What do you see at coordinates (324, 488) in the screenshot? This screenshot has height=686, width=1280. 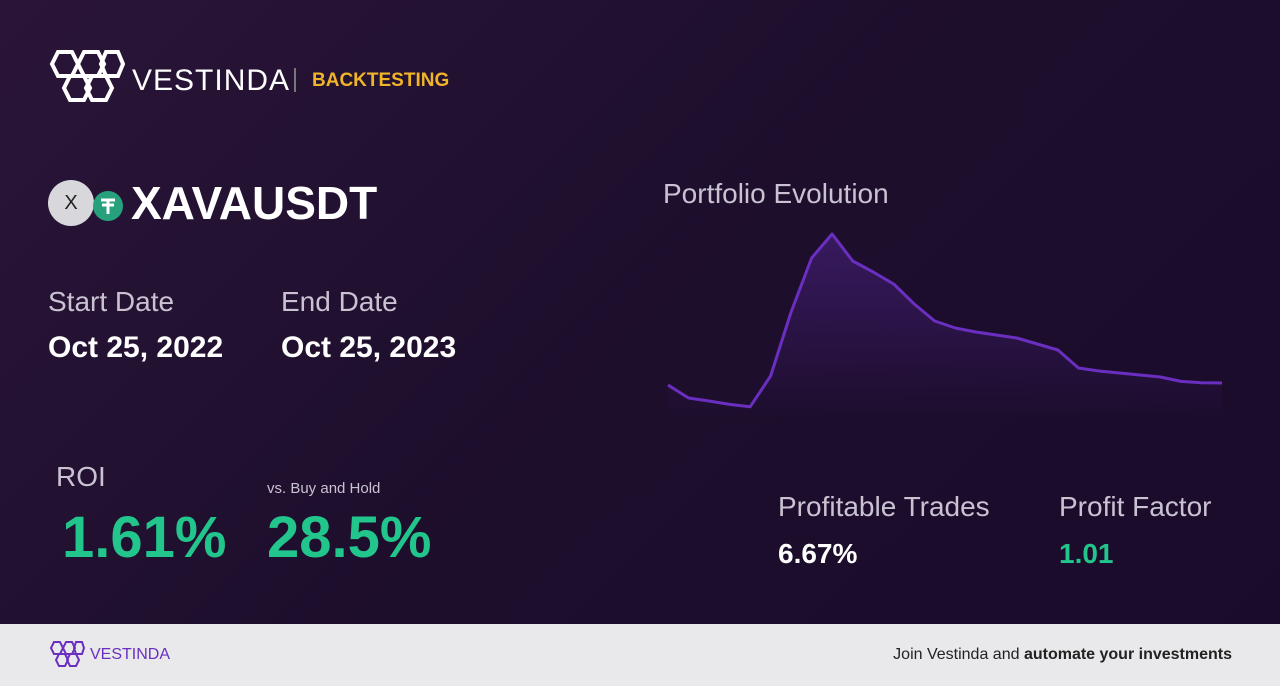 I see `compare-label: vs. Buy and Hold` at bounding box center [324, 488].